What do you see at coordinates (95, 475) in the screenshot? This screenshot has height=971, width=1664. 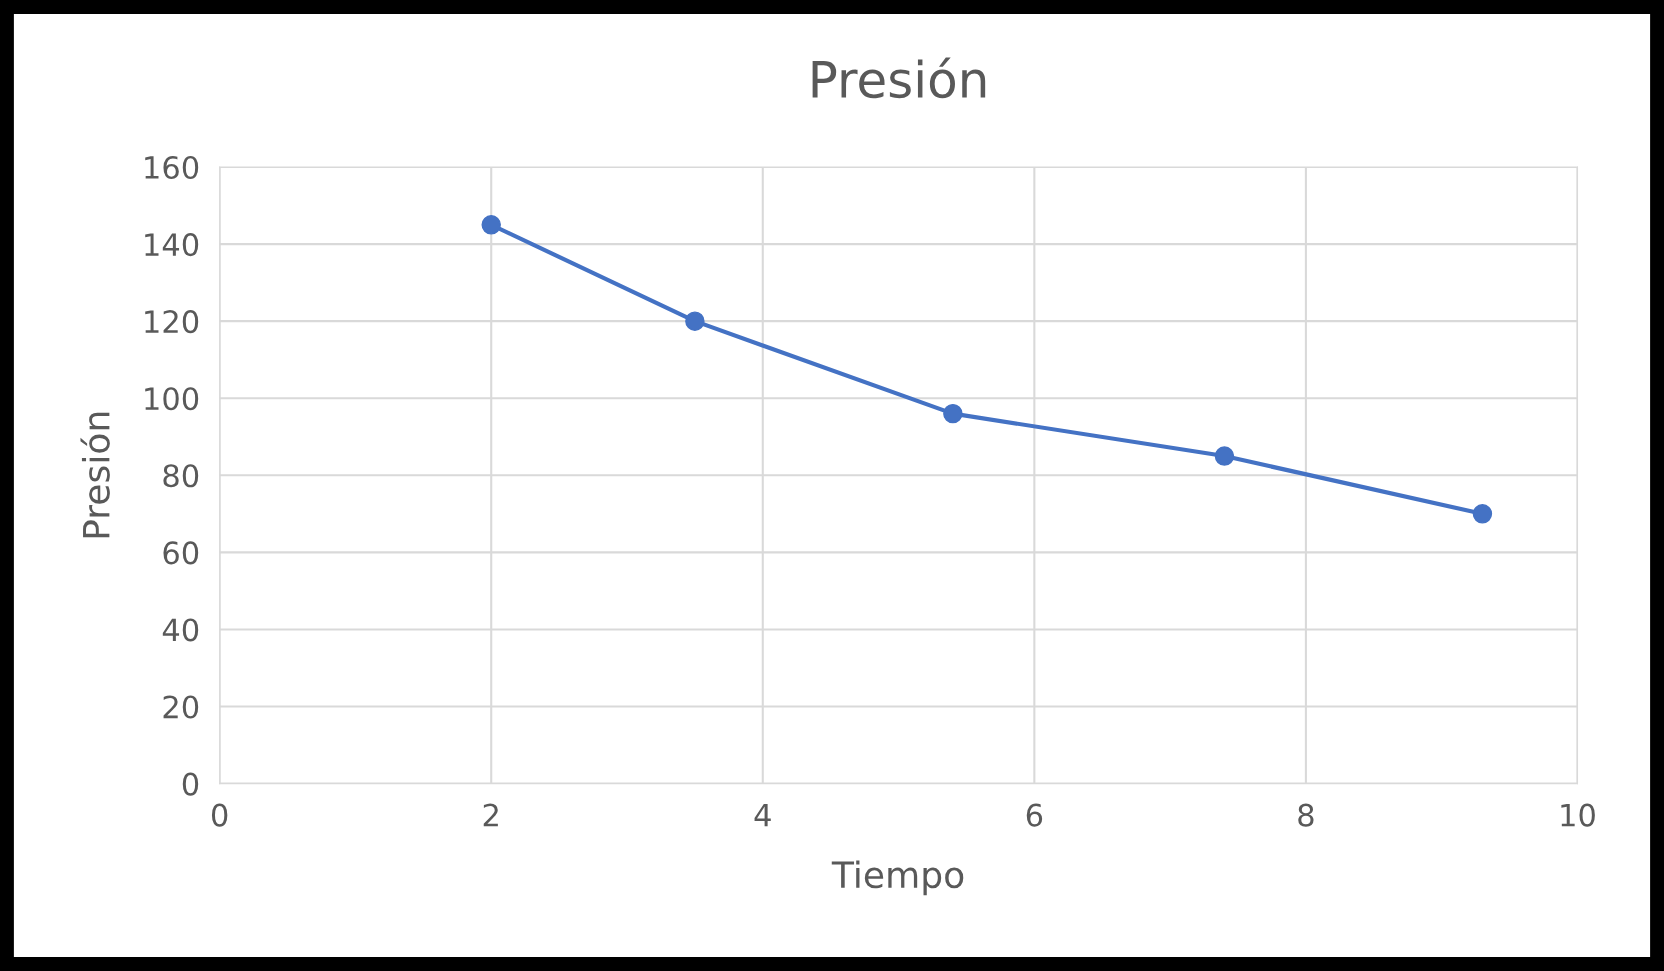 I see `y-axis-title: Presión` at bounding box center [95, 475].